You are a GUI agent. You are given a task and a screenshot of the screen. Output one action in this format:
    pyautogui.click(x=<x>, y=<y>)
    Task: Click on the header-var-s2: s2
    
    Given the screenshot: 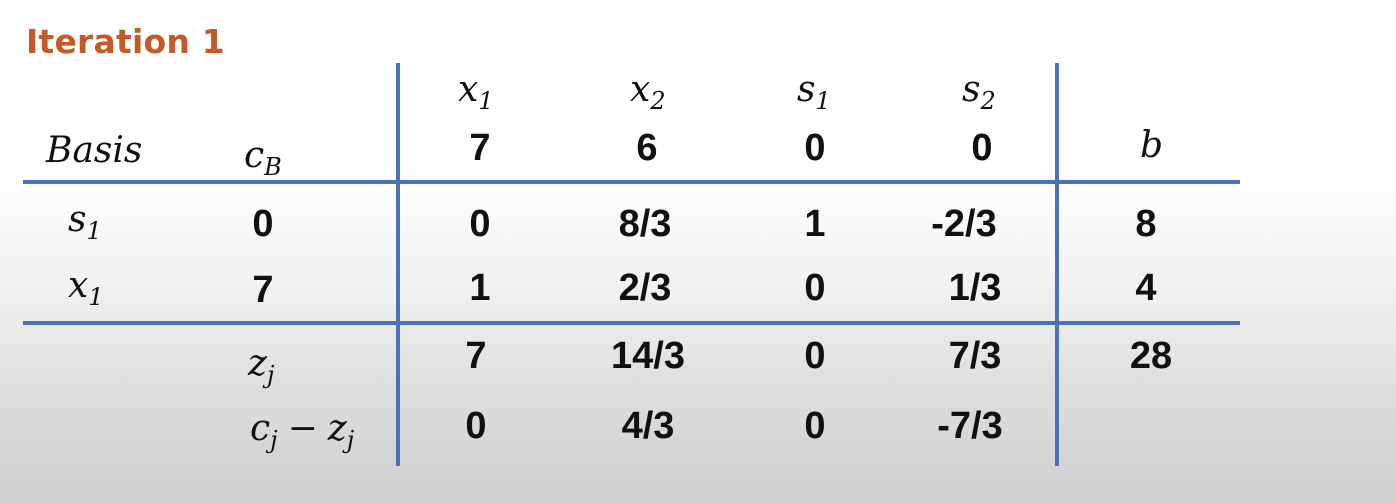 What is the action you would take?
    pyautogui.click(x=979, y=92)
    